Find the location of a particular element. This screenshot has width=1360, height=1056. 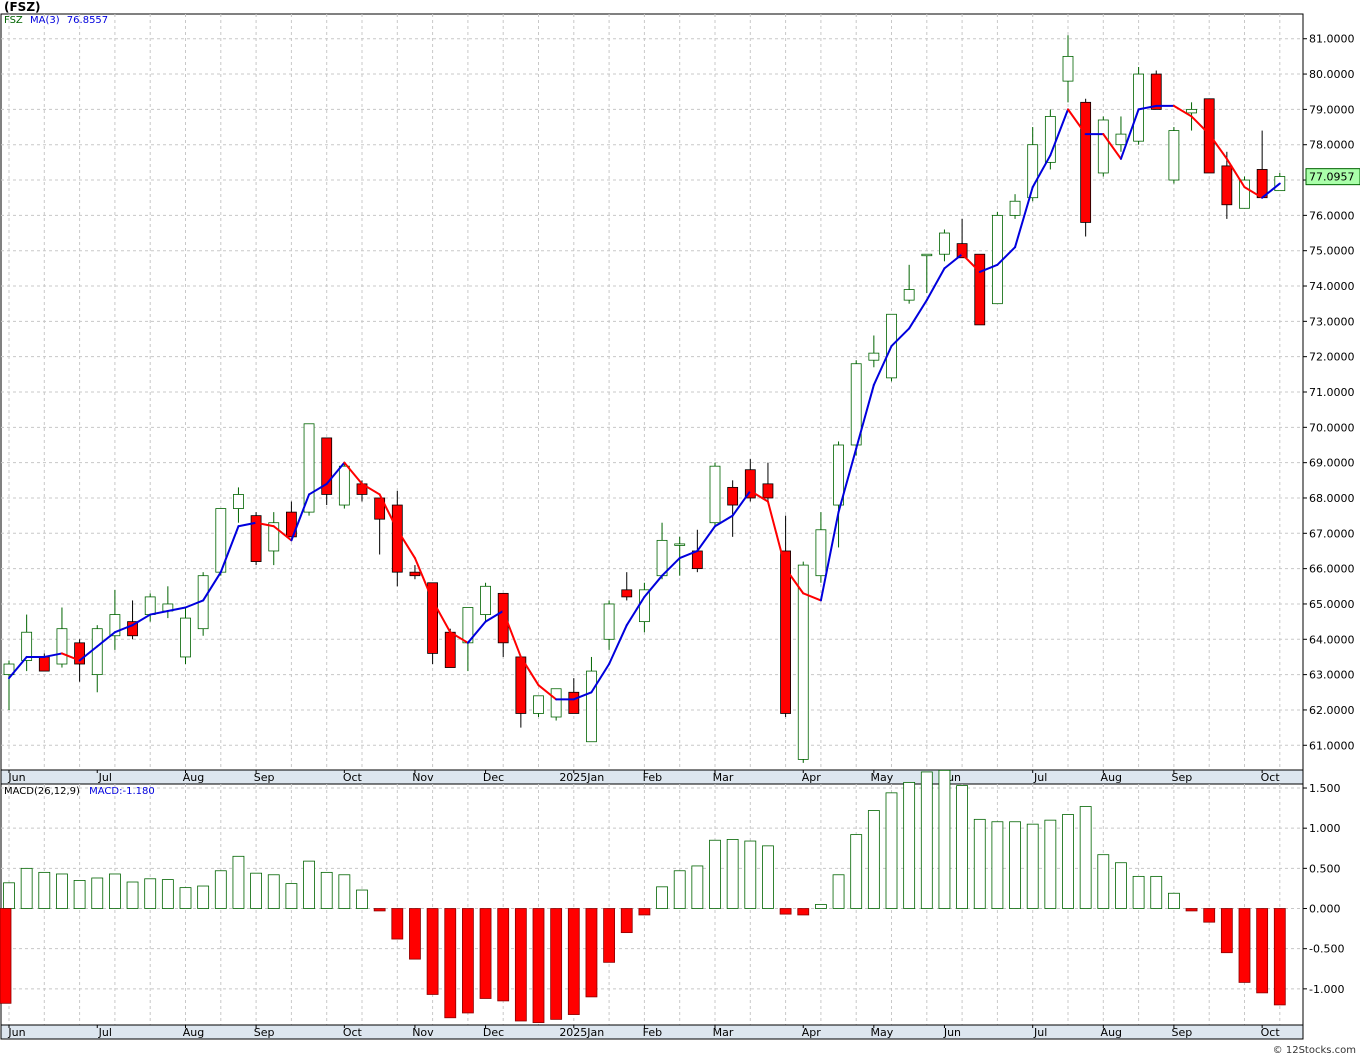

x-axis-bar is located at coordinates (652, 1032).